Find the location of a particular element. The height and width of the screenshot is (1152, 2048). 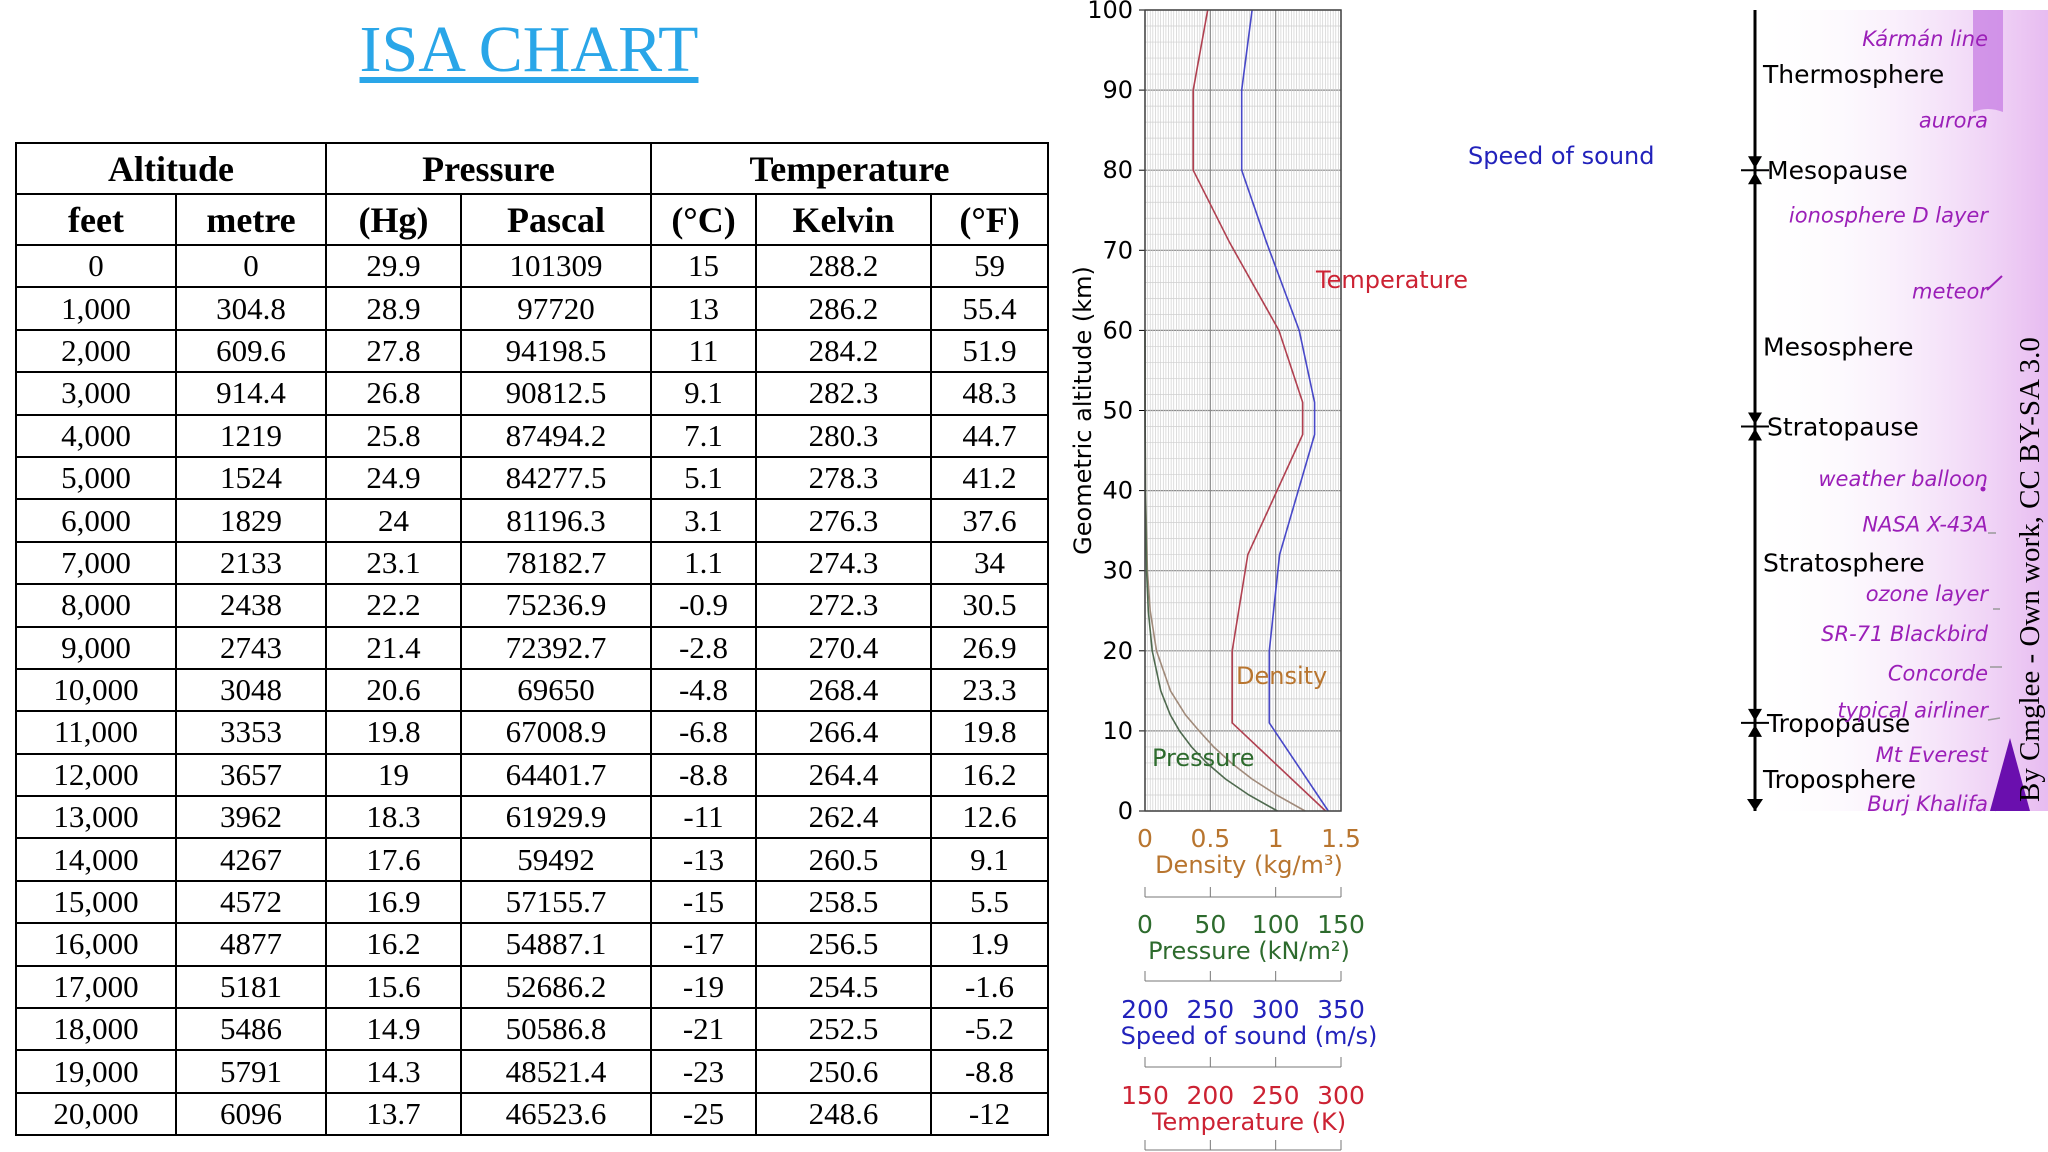

table-cell: 7,000 is located at coordinates (96, 563).